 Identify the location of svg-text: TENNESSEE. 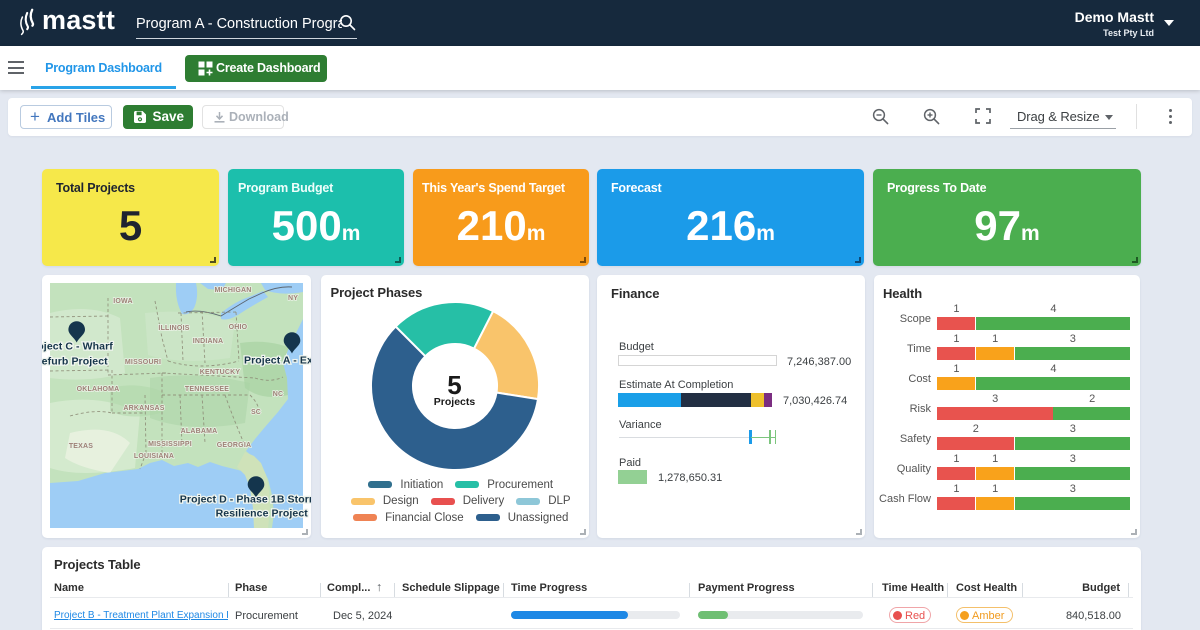
(207, 389).